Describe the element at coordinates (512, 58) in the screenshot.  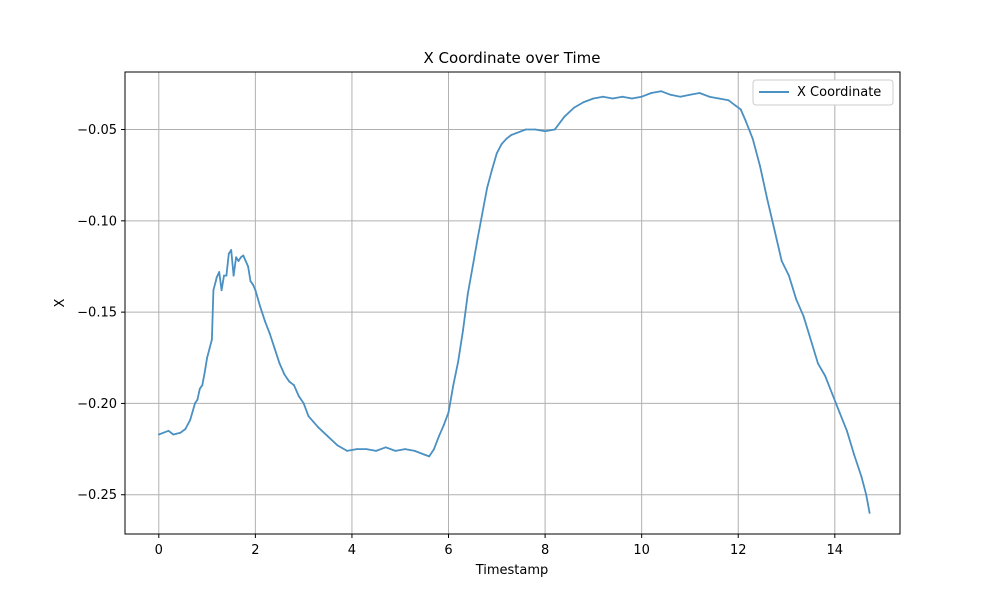
I see `chart-title: X Coordinate over Time` at that location.